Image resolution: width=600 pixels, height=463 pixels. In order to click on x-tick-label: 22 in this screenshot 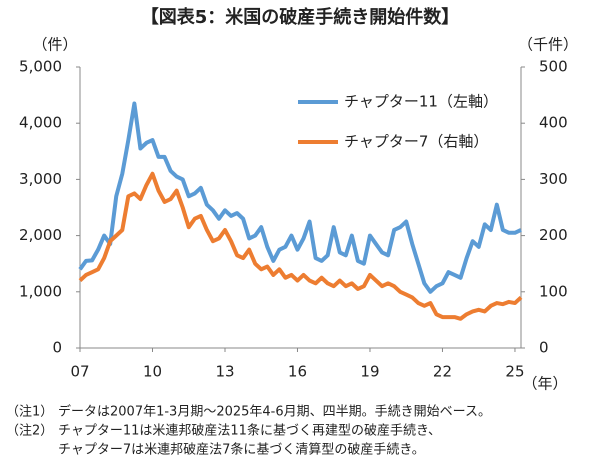, I will do `click(442, 372)`.